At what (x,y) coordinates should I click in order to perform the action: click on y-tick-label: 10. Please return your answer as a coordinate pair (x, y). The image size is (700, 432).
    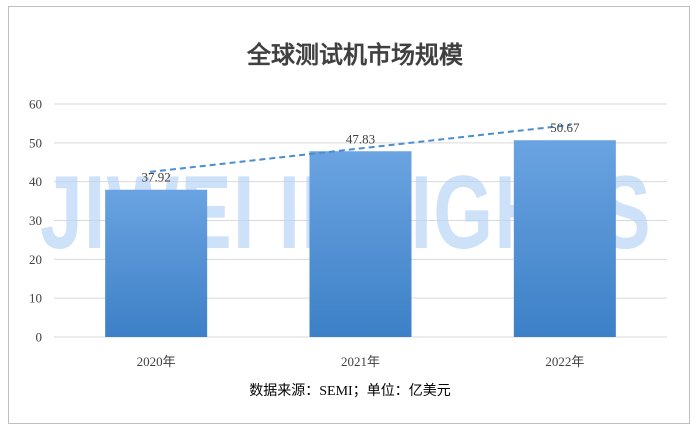
    Looking at the image, I should click on (35, 298).